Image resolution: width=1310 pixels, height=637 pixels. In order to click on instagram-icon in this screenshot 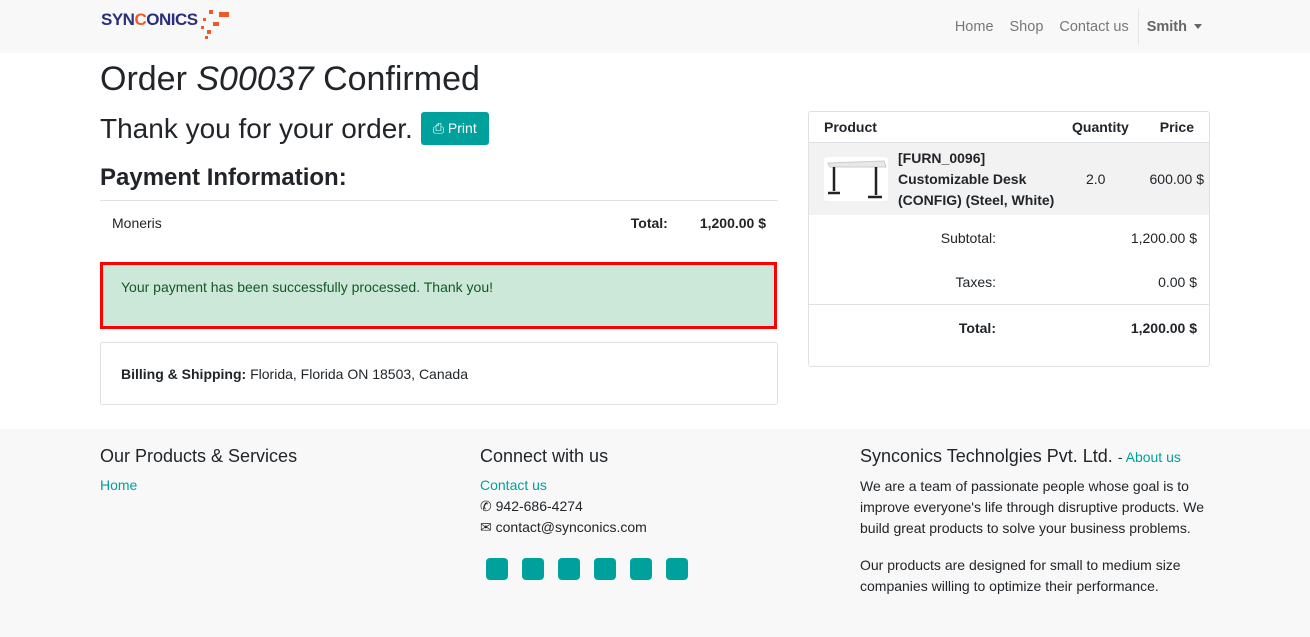, I will do `click(677, 569)`.